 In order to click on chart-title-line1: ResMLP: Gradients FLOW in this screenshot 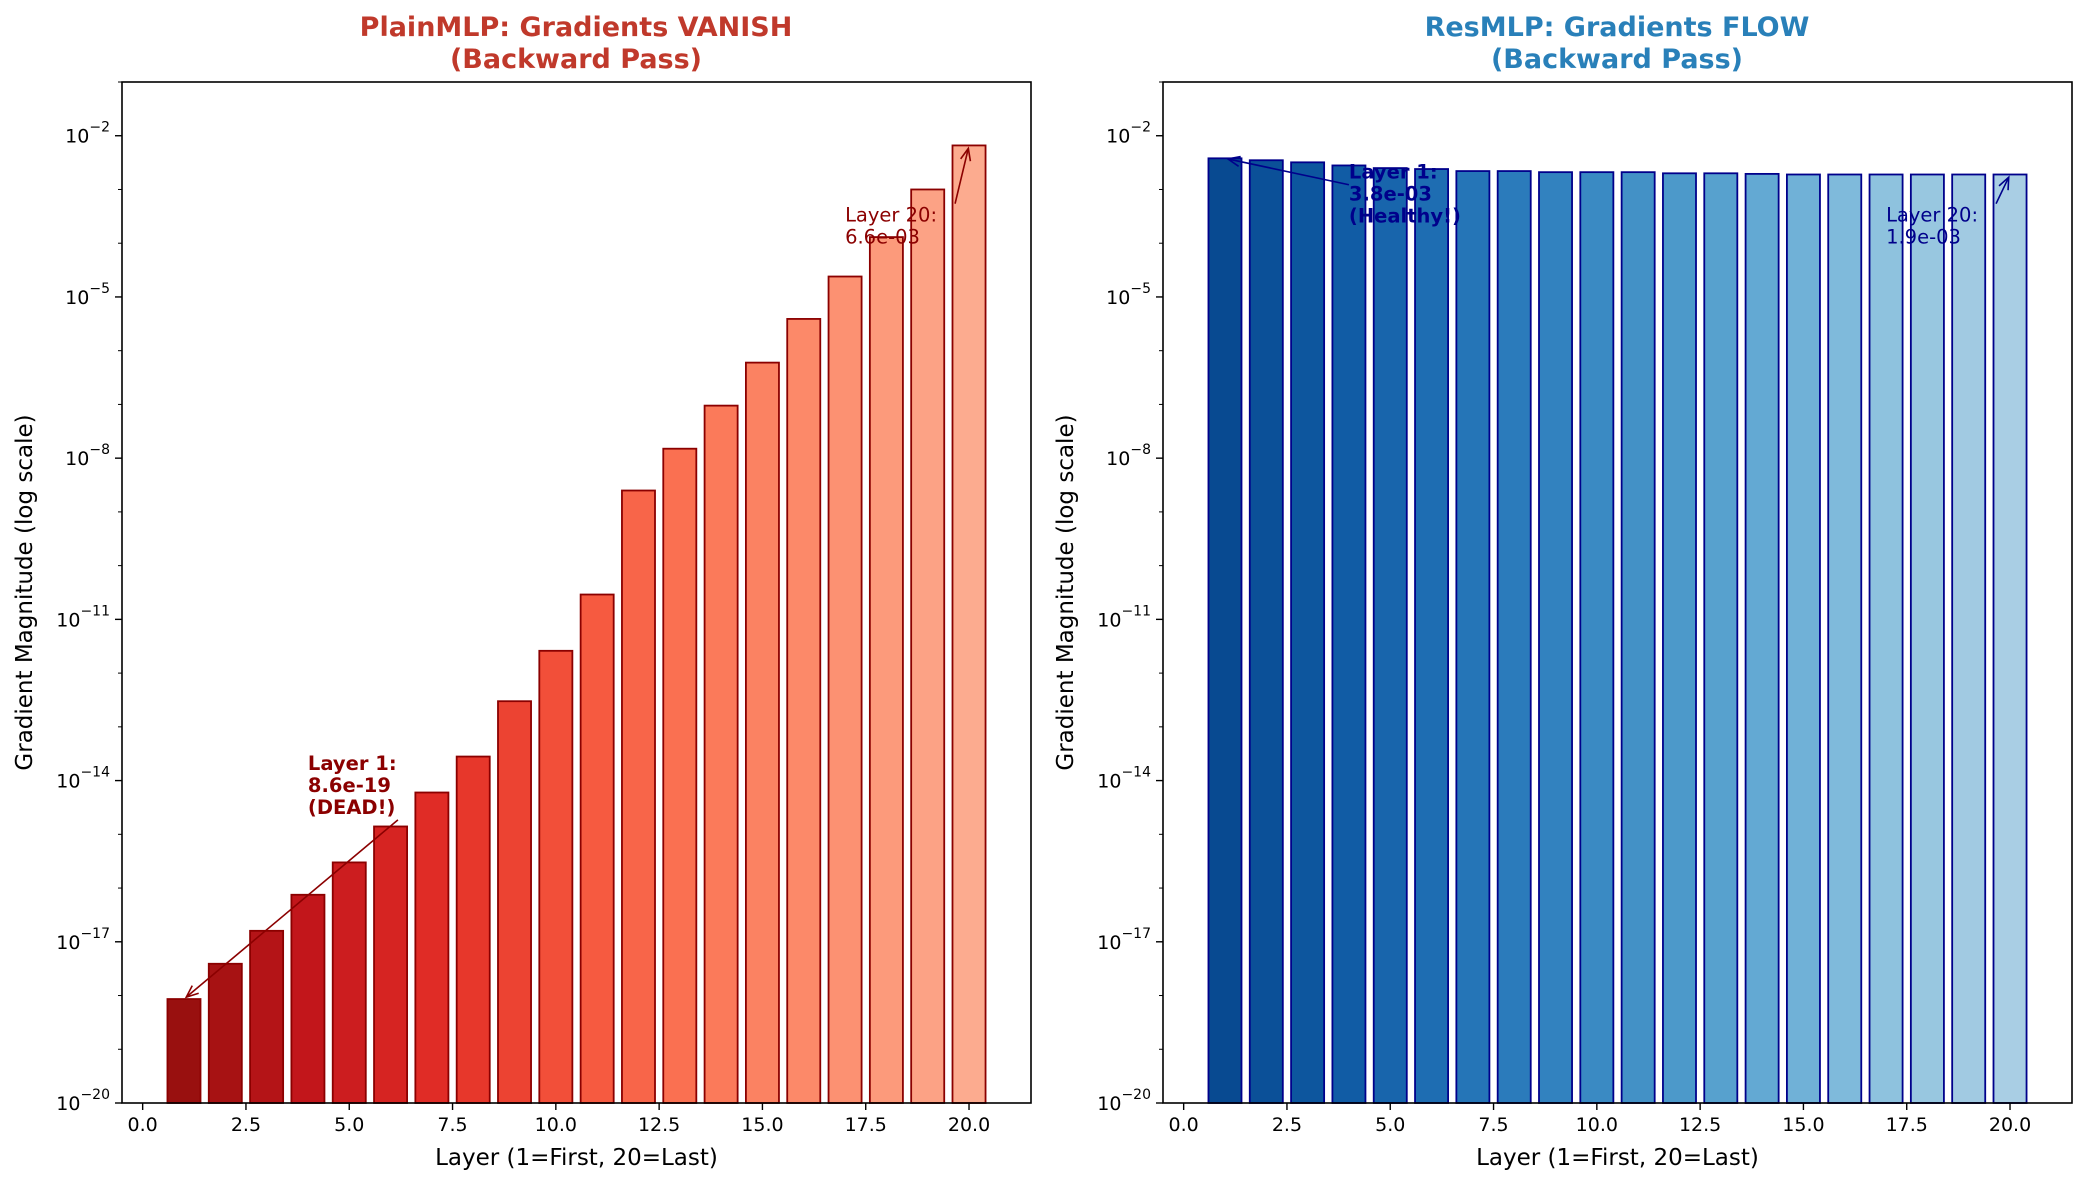, I will do `click(1617, 27)`.